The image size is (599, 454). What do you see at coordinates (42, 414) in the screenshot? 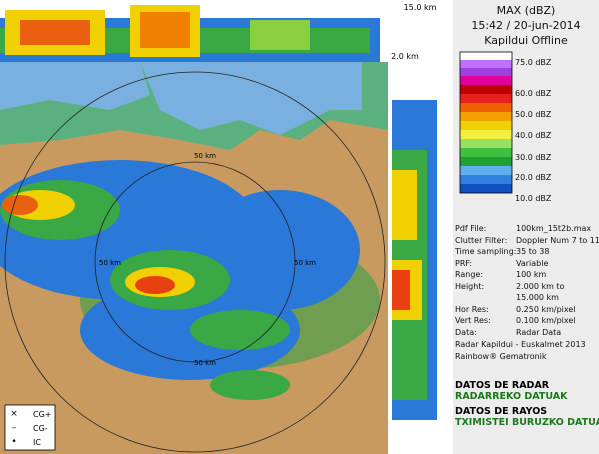
I see `legend-entry: CG+` at bounding box center [42, 414].